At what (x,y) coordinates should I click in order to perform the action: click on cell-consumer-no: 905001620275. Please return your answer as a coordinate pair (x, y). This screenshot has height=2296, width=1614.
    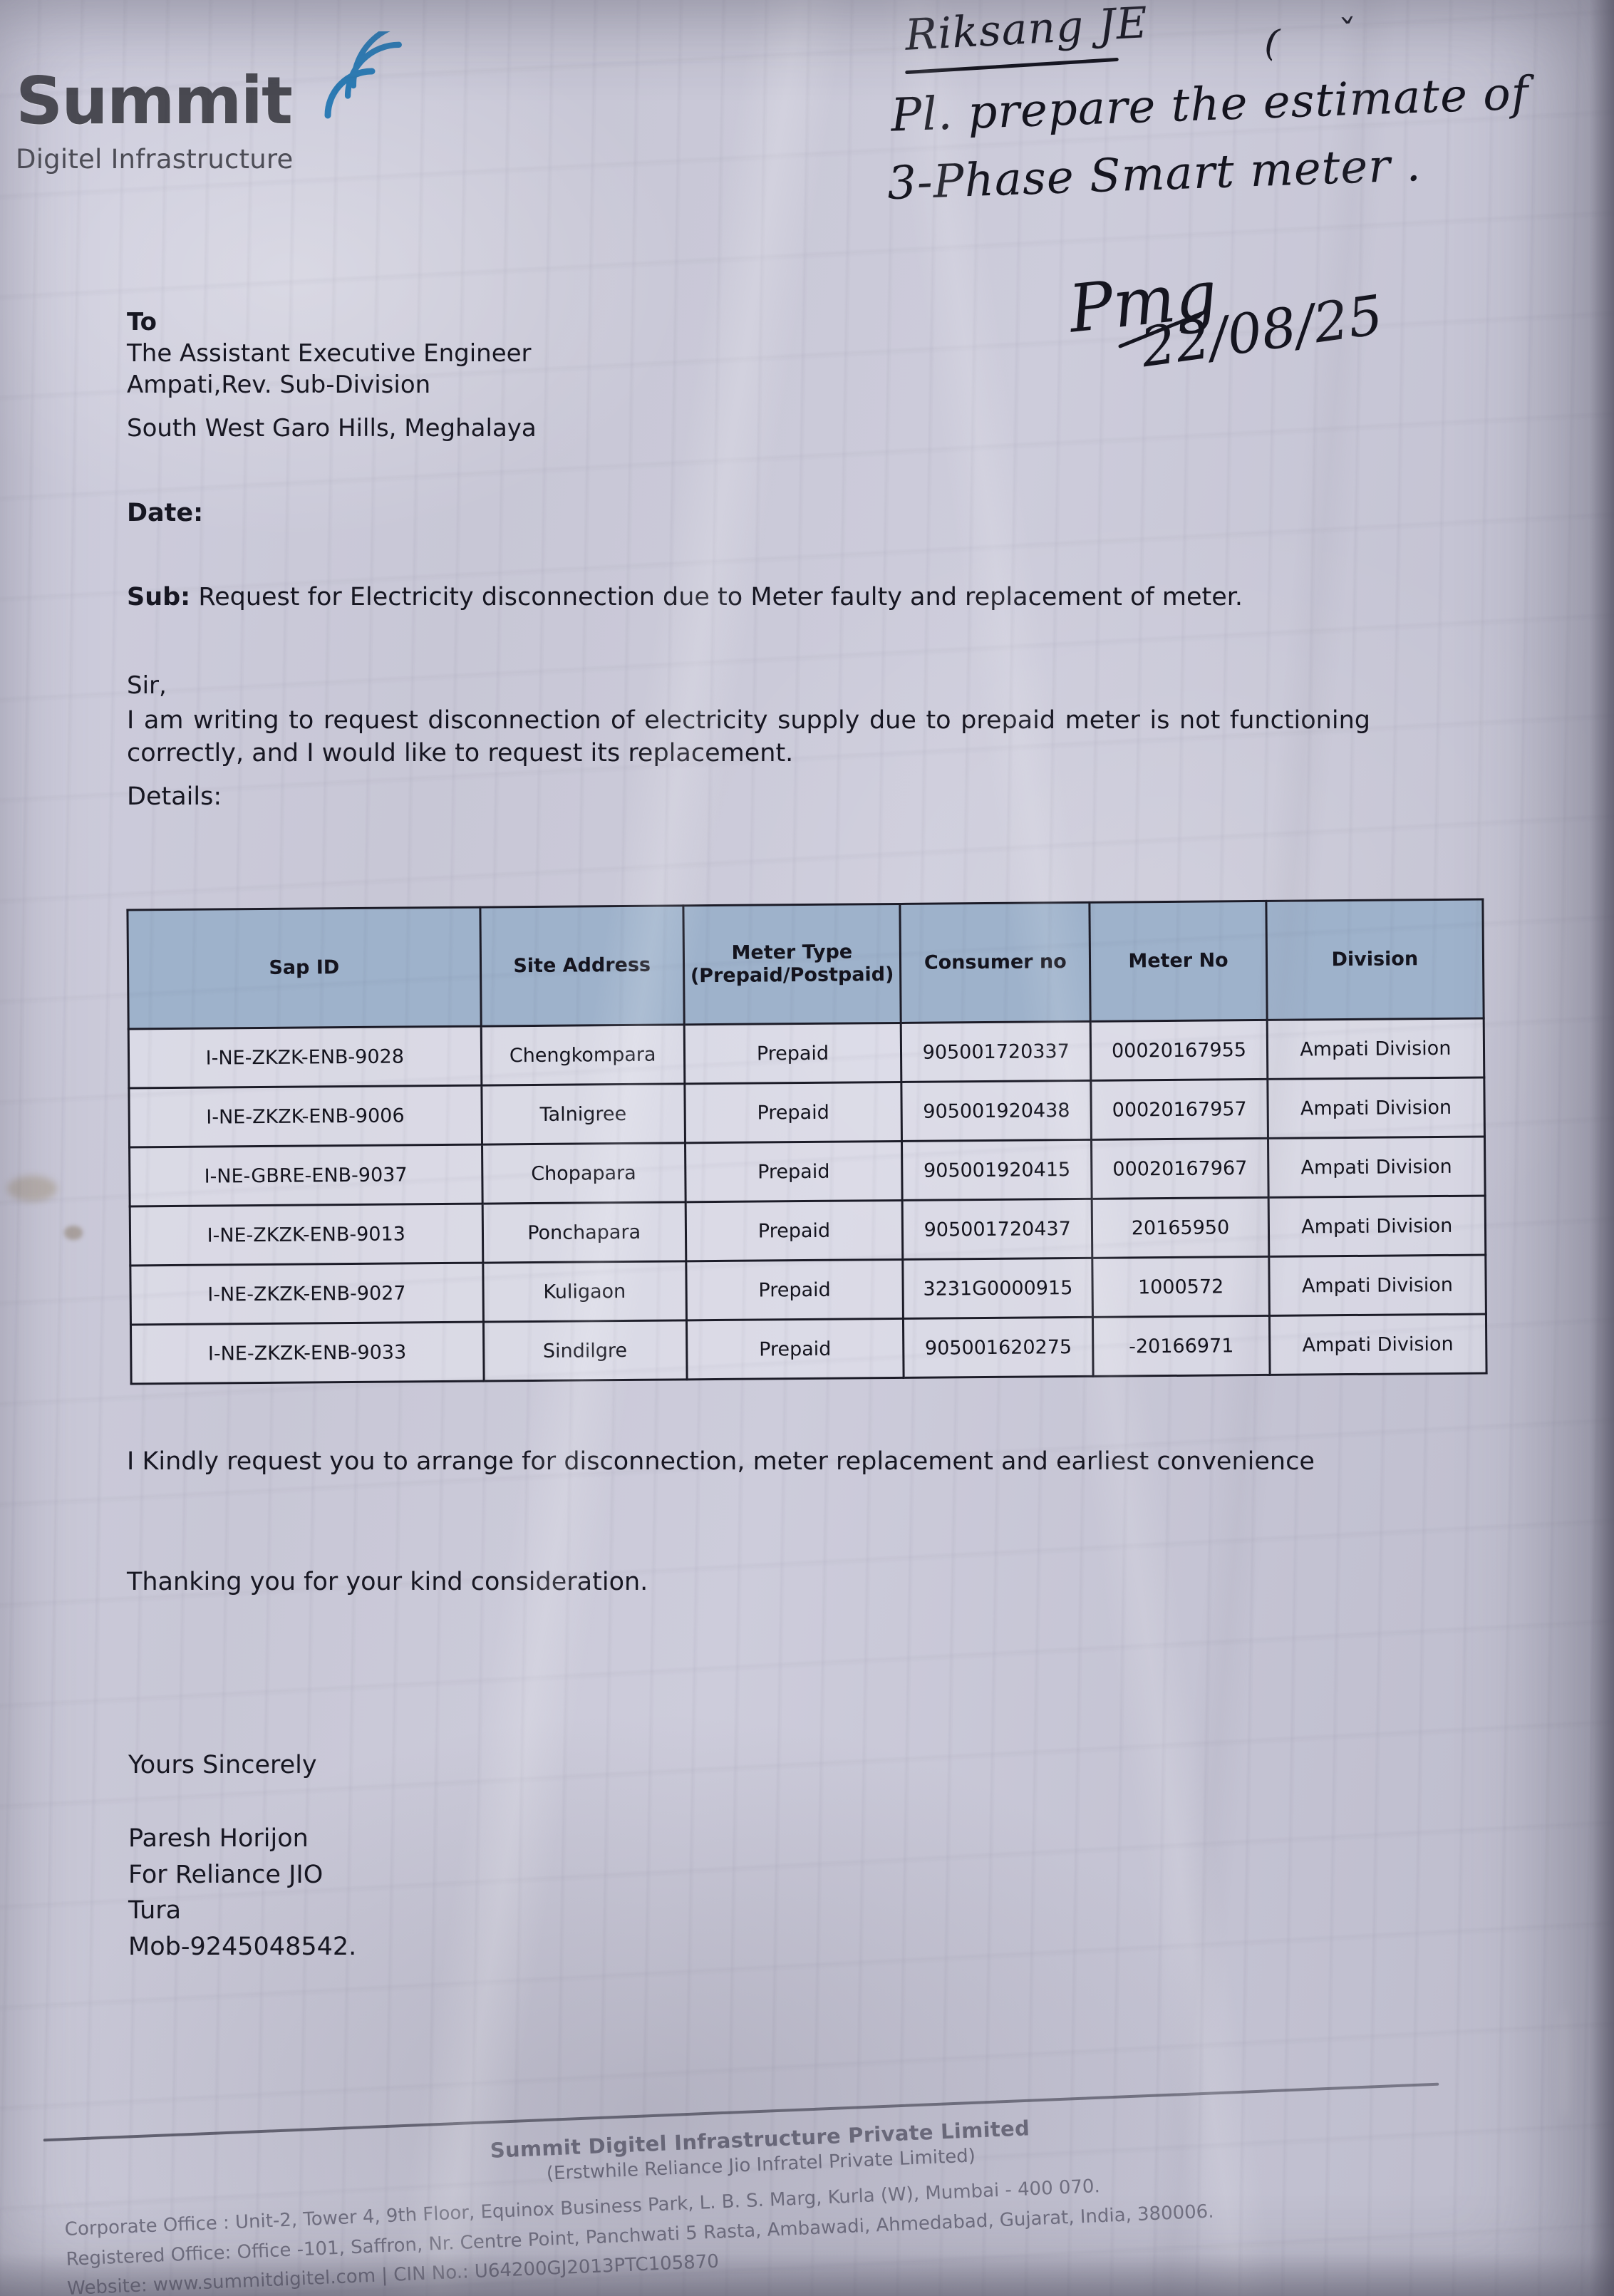
    Looking at the image, I should click on (998, 1348).